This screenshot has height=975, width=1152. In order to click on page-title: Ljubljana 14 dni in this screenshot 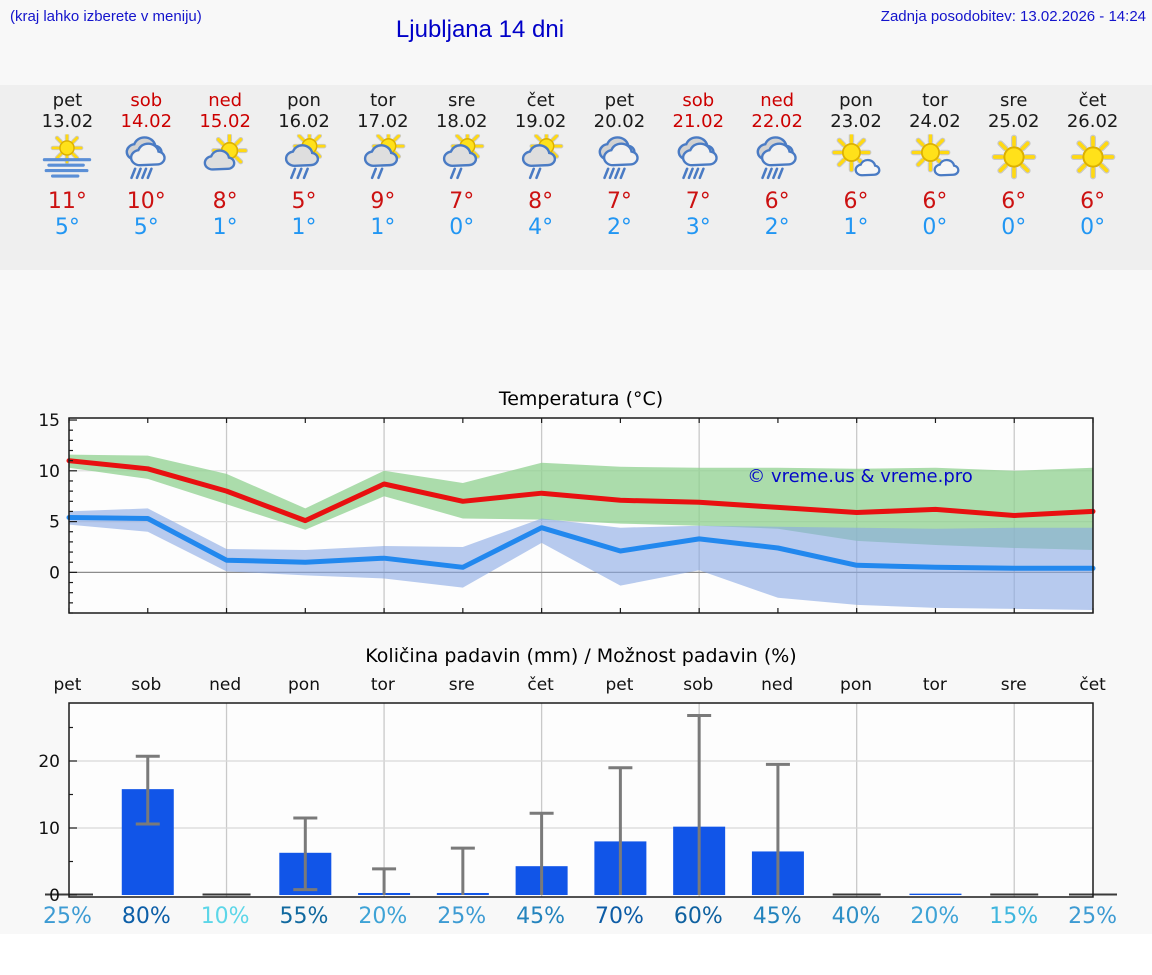, I will do `click(480, 29)`.